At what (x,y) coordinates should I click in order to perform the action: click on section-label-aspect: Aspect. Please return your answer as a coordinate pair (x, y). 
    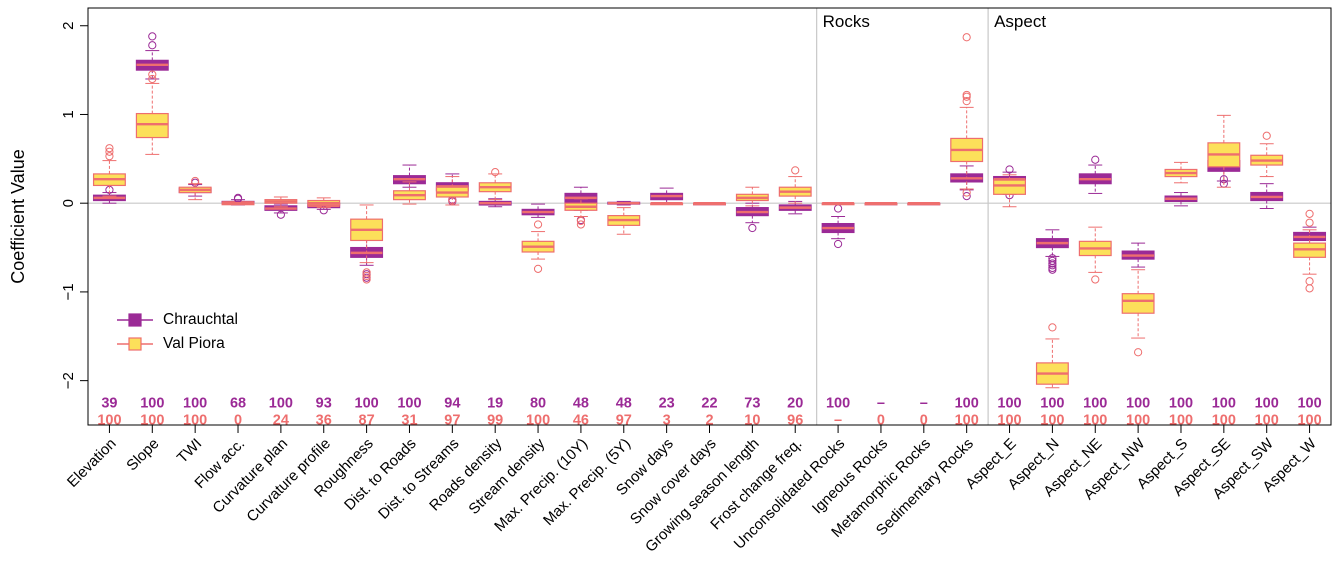
    Looking at the image, I should click on (1020, 21).